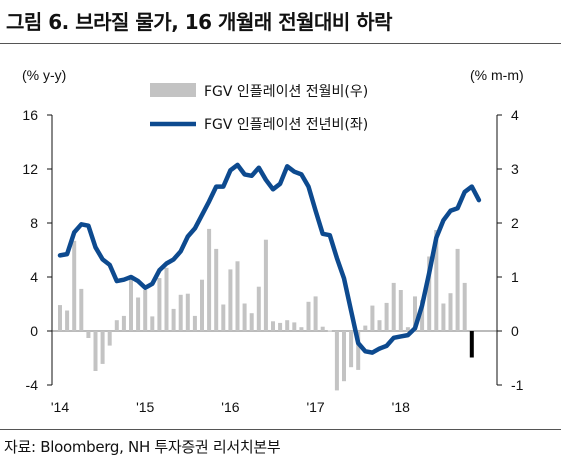  Describe the element at coordinates (497, 75) in the screenshot. I see `right-axis-unit: (% m-m)` at that location.